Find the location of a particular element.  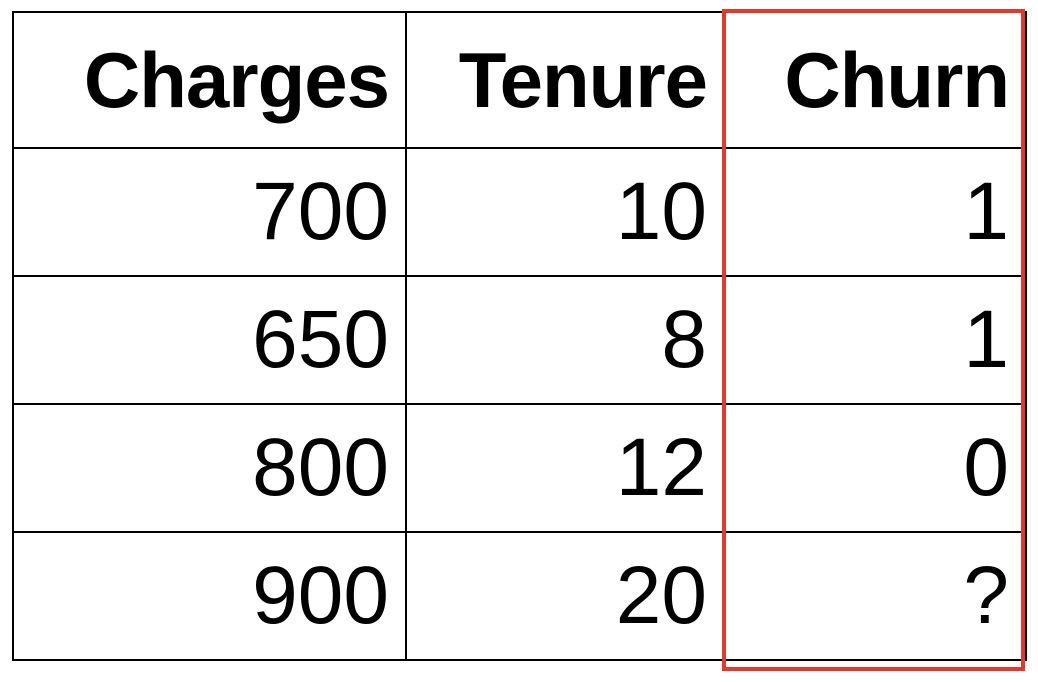

cell-charges: 650 is located at coordinates (209, 340).